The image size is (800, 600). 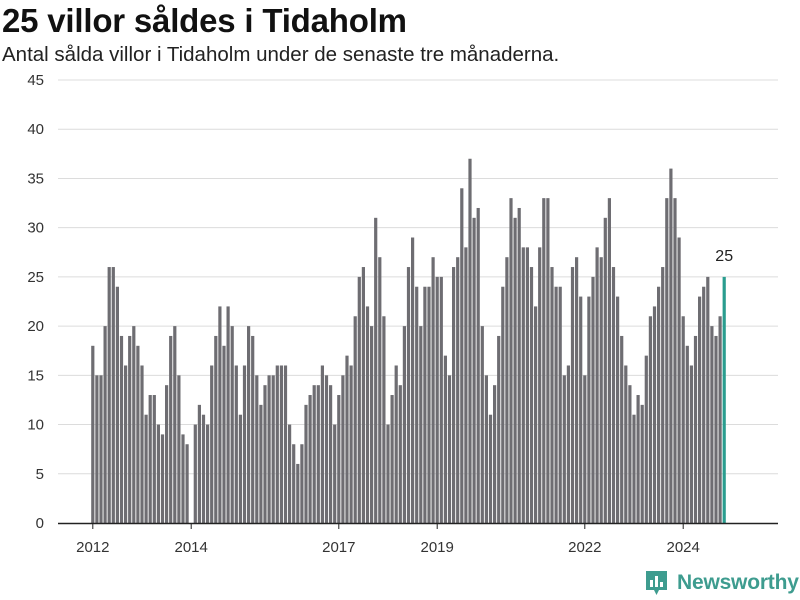 I want to click on x-tick-label: 2019, so click(x=437, y=547).